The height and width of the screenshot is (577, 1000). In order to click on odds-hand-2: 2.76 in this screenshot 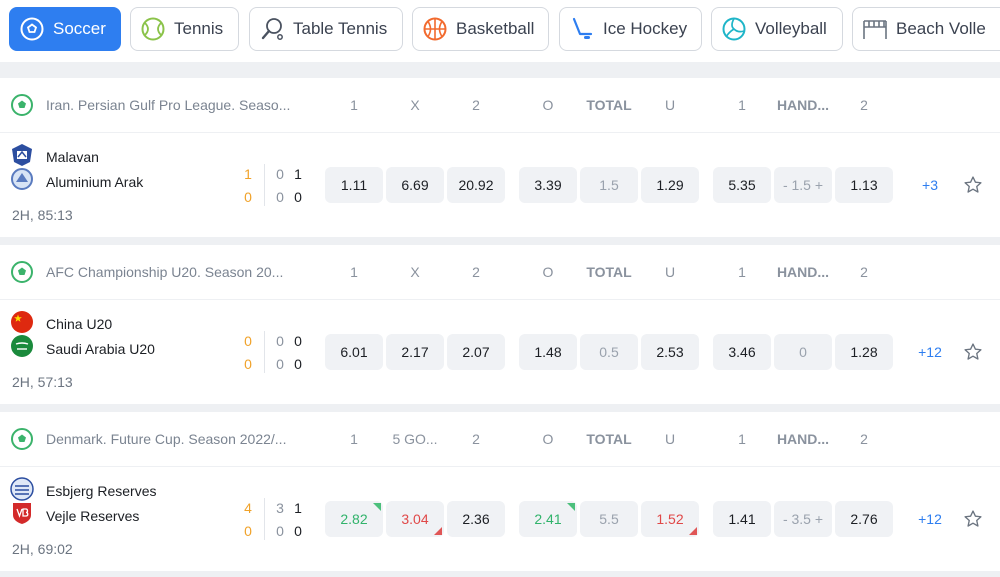, I will do `click(864, 519)`.